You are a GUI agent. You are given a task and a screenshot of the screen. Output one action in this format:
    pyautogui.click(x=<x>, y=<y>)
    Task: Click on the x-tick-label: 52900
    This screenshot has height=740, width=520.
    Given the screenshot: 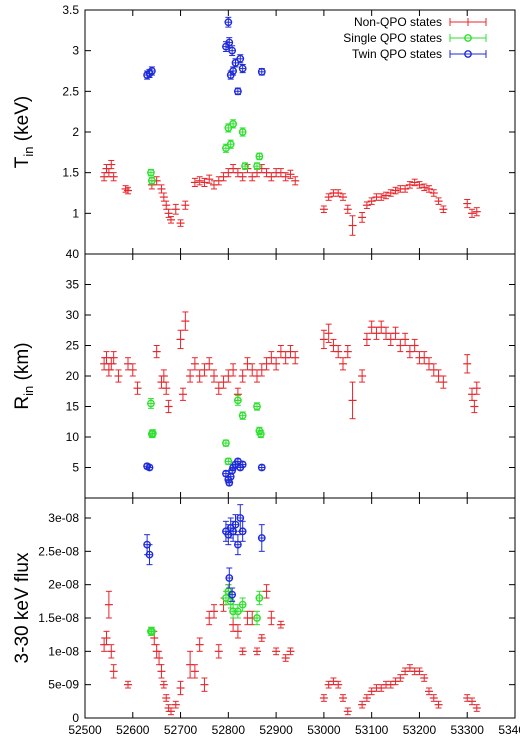 What is the action you would take?
    pyautogui.click(x=276, y=730)
    